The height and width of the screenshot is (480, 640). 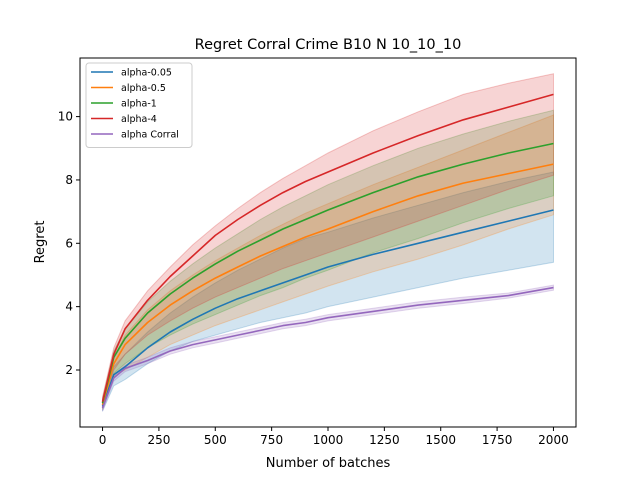 I want to click on legend-label: alpha-1, so click(x=139, y=104).